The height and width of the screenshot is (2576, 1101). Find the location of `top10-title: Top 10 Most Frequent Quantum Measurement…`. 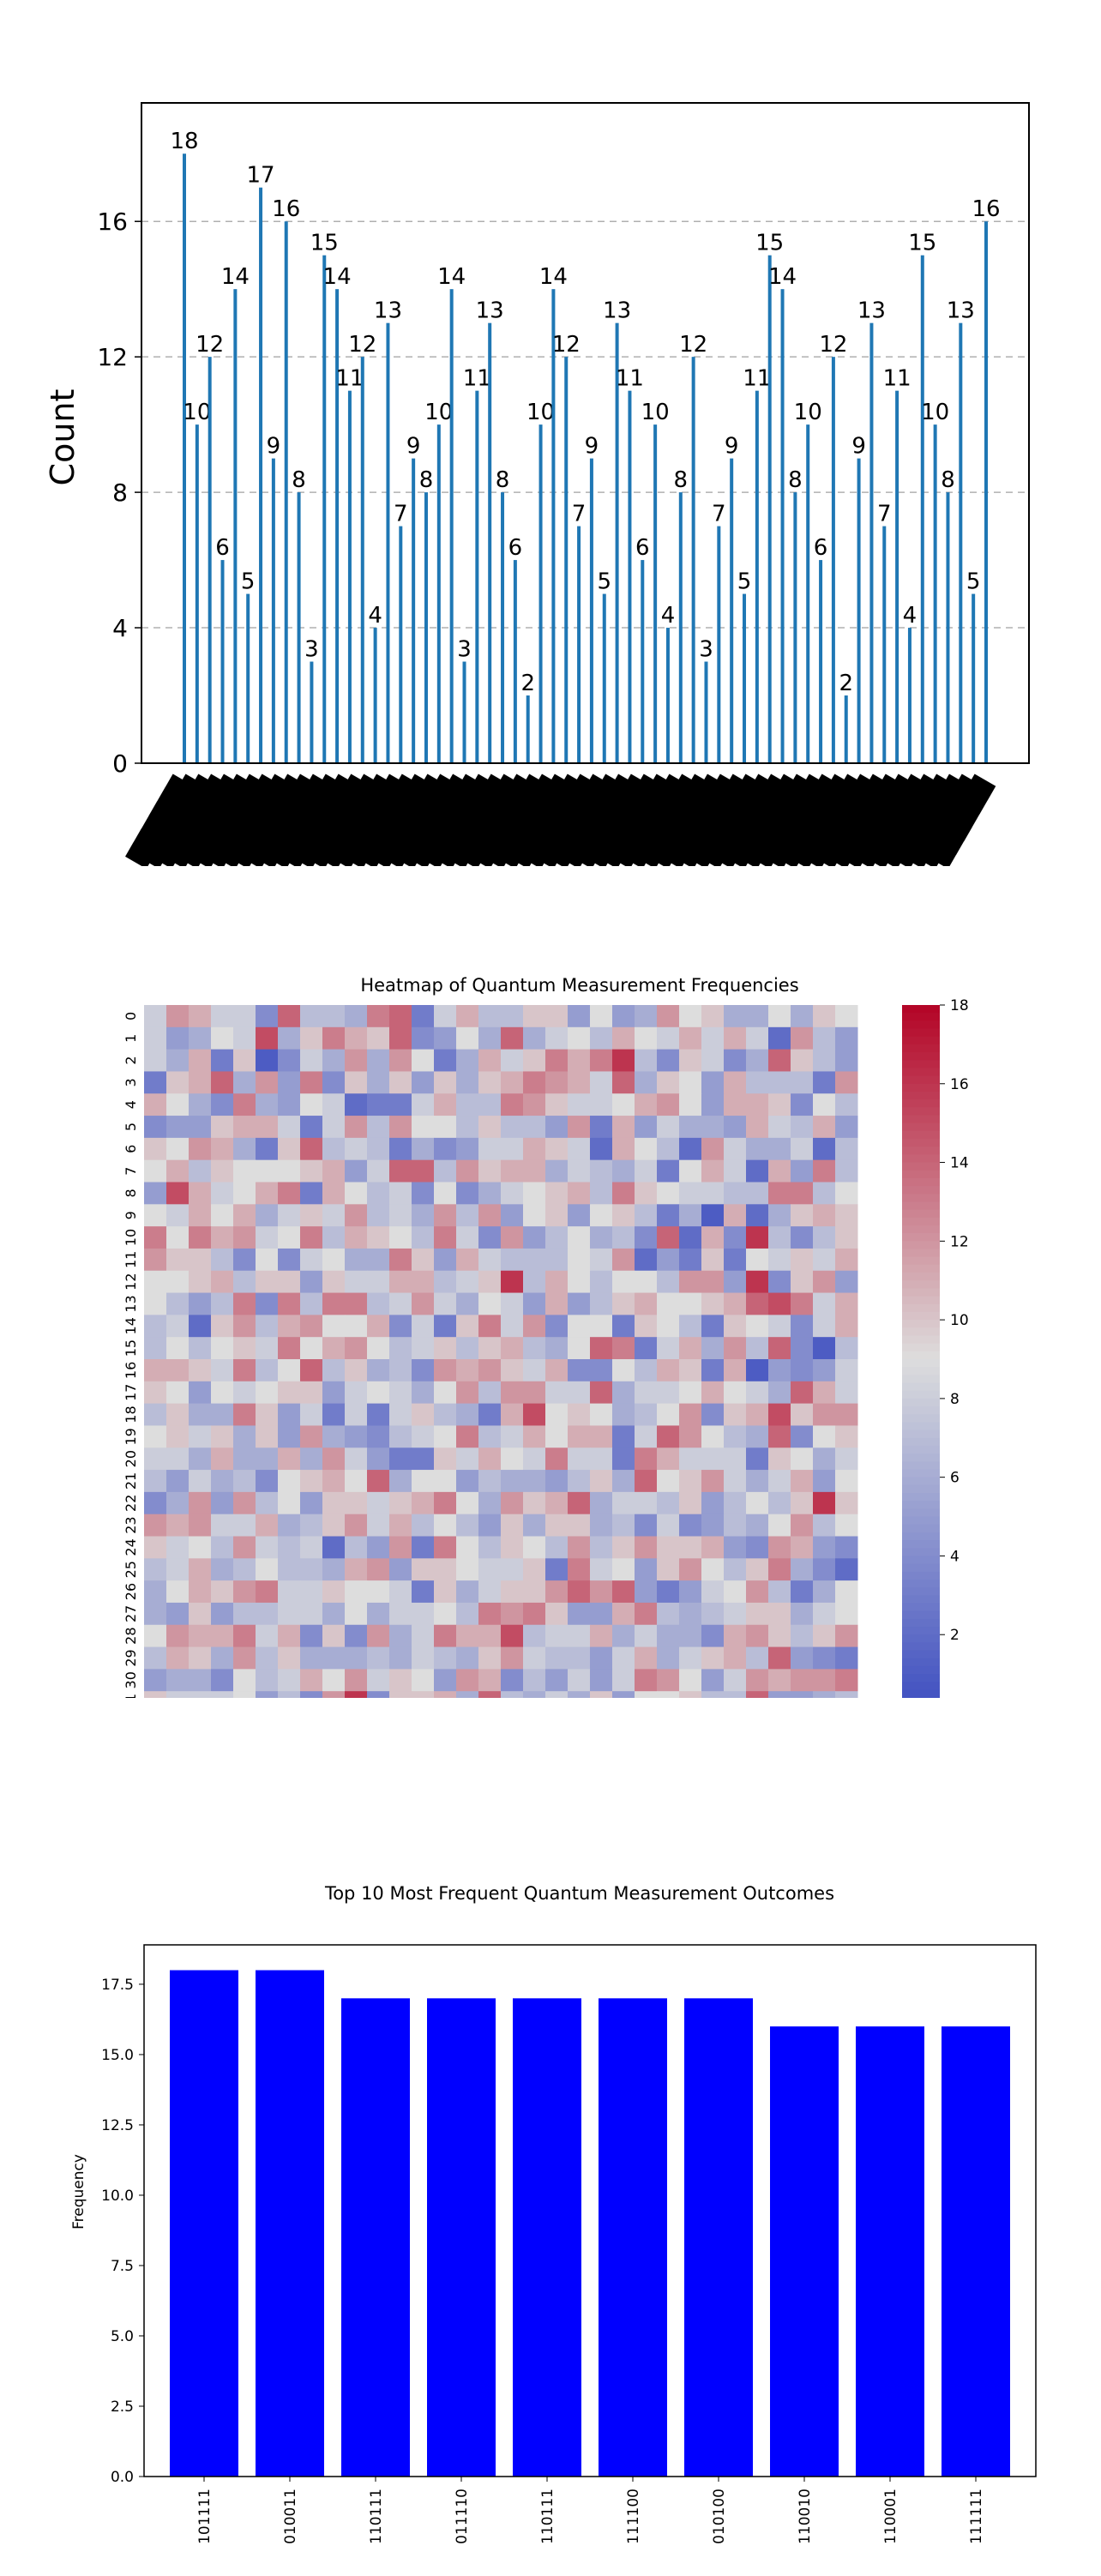

top10-title: Top 10 Most Frequent Quantum Measurement… is located at coordinates (579, 1893).